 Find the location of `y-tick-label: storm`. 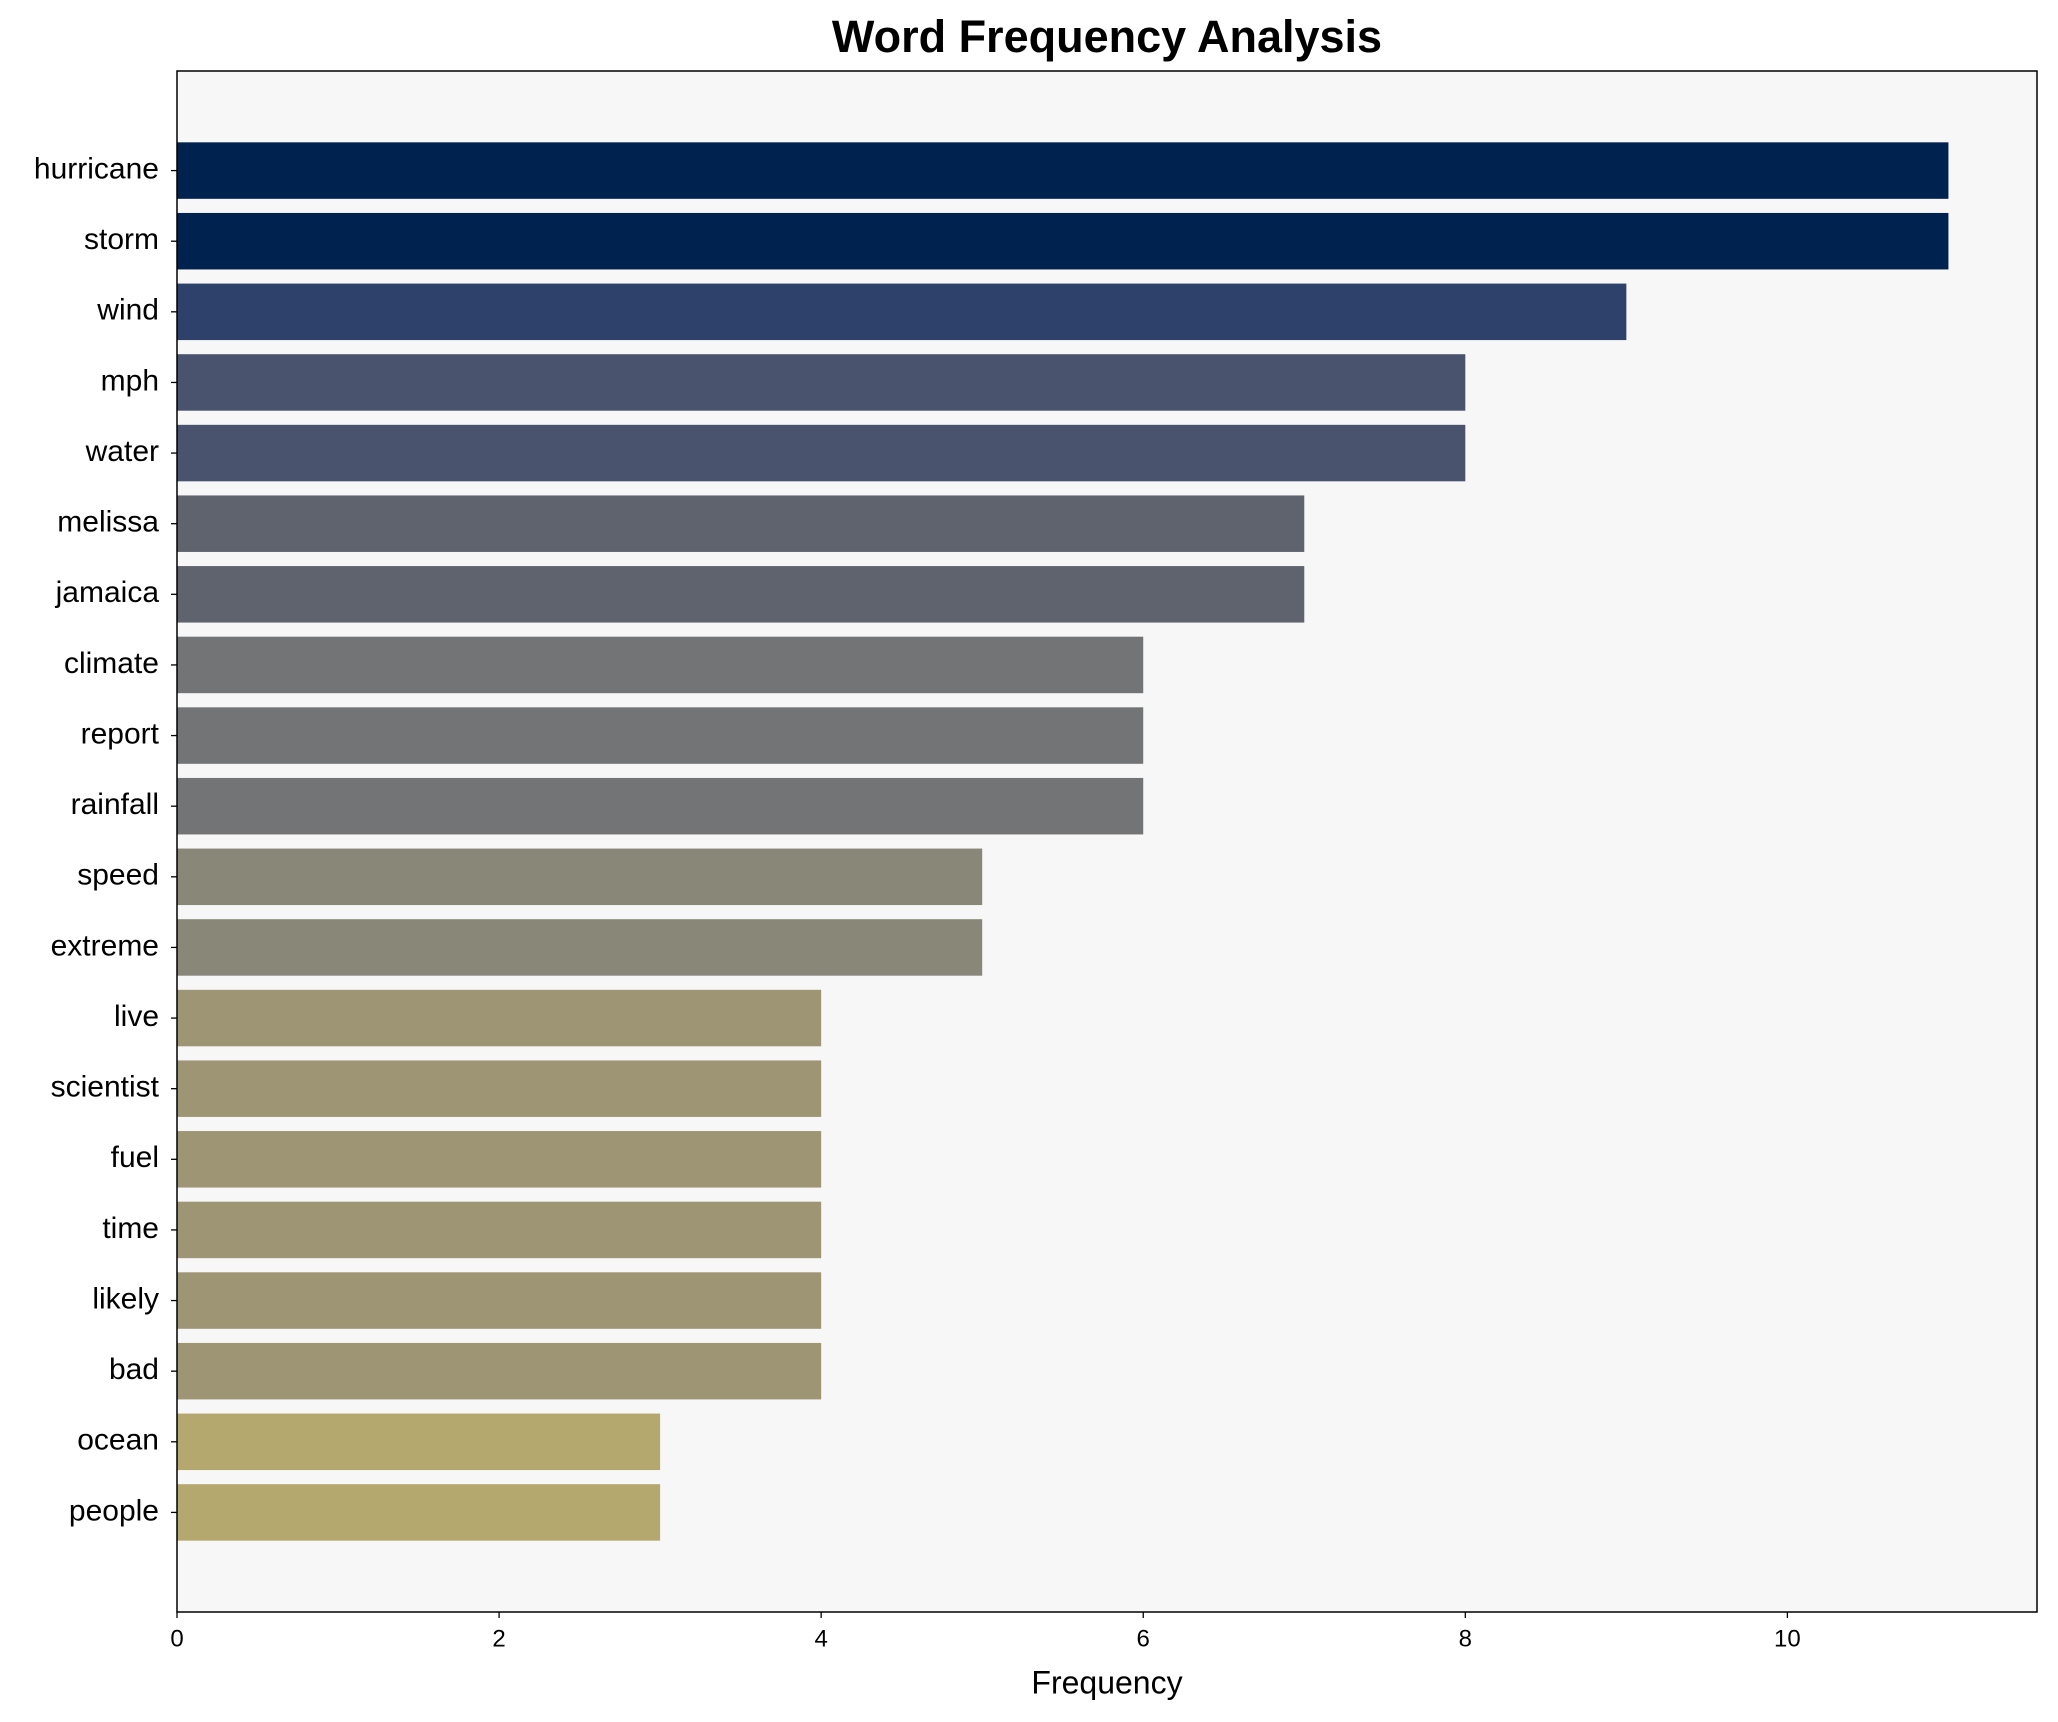

y-tick-label: storm is located at coordinates (121, 239).